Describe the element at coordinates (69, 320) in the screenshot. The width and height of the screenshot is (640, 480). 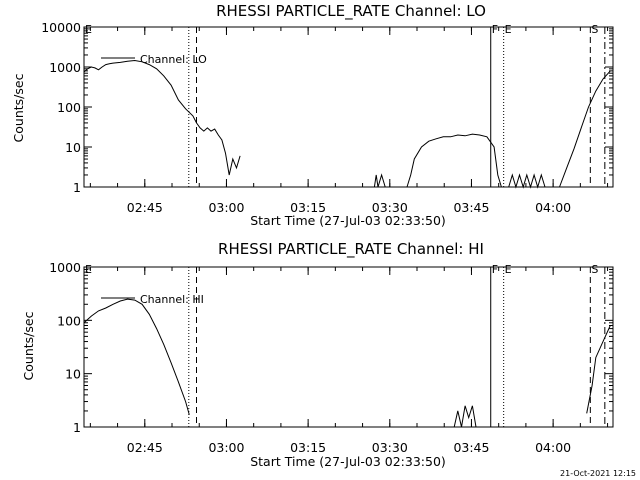
I see `hi-y-tick-label: 100` at that location.